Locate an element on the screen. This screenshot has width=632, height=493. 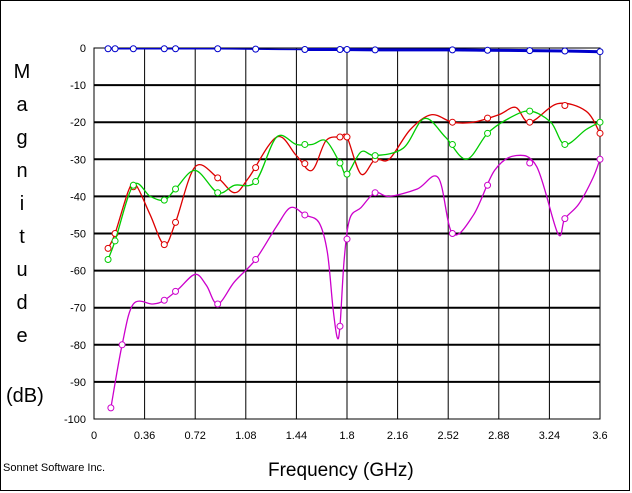
y-axis-label-letter: u is located at coordinates (21, 270).